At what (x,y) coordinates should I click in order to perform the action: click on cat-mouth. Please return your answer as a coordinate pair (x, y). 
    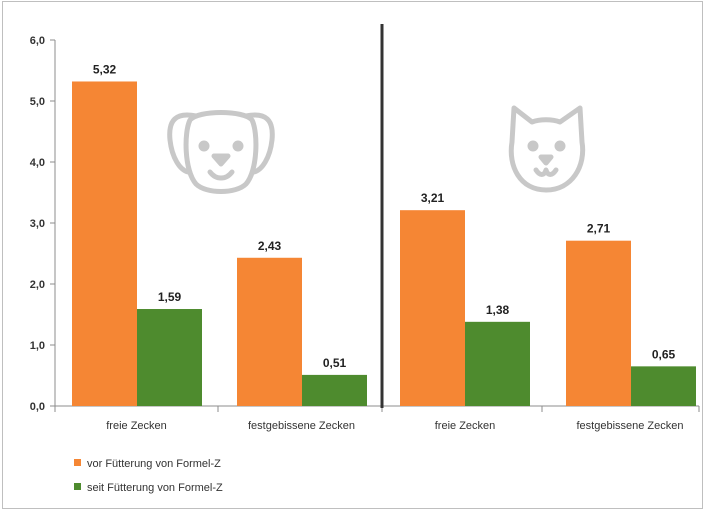
    Looking at the image, I should click on (546, 172).